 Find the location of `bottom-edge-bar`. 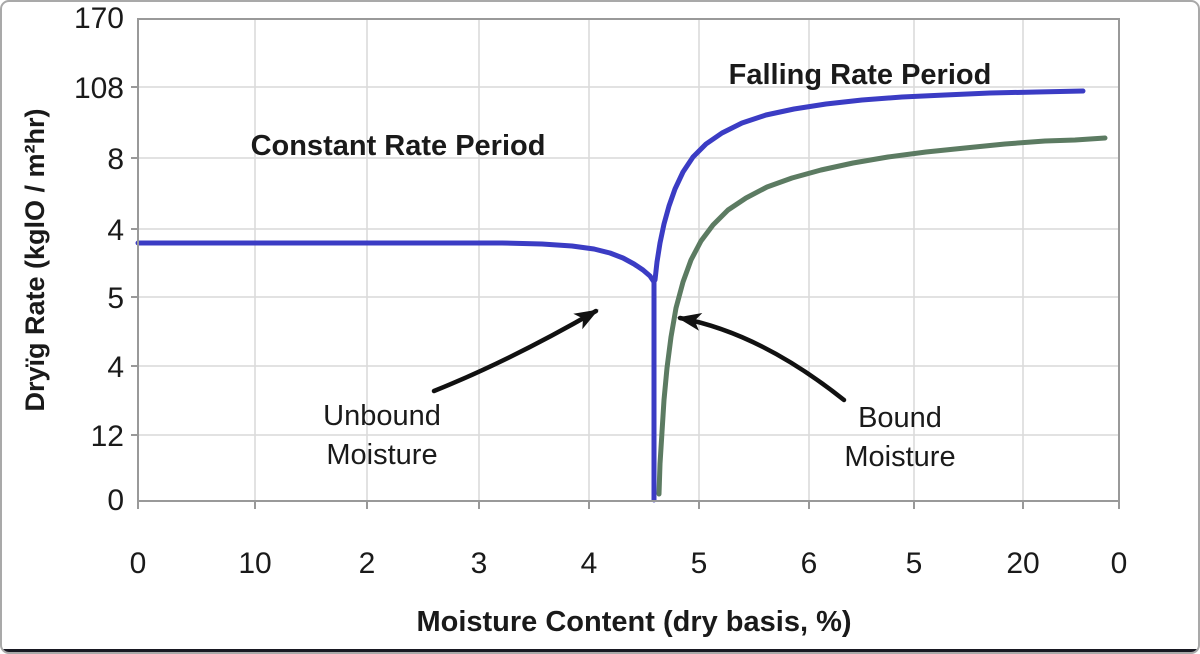

bottom-edge-bar is located at coordinates (600, 650).